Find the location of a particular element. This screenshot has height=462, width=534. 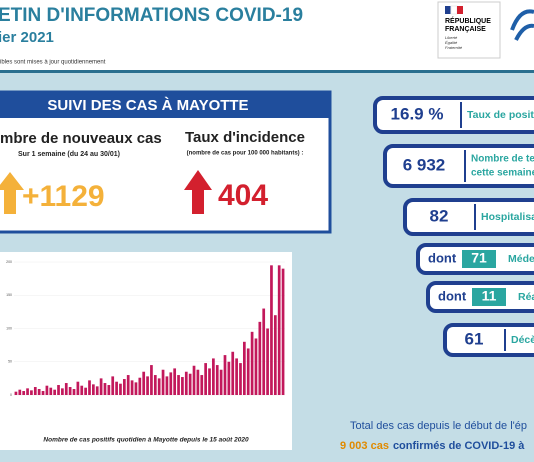

indicator-value: 71 is located at coordinates (479, 258).